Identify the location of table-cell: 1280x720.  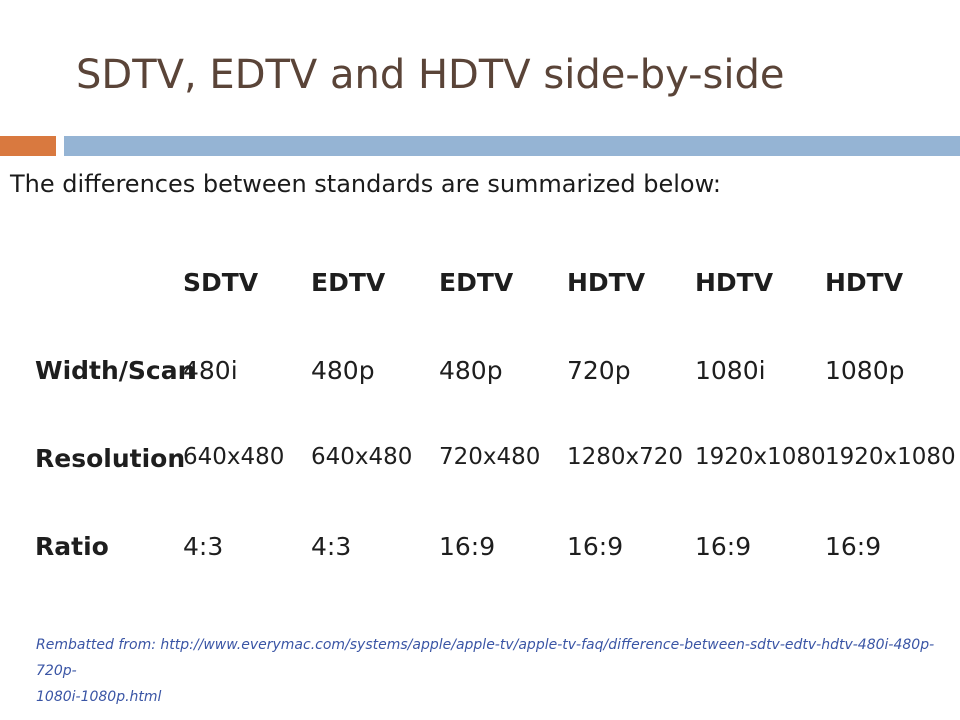
(625, 457).